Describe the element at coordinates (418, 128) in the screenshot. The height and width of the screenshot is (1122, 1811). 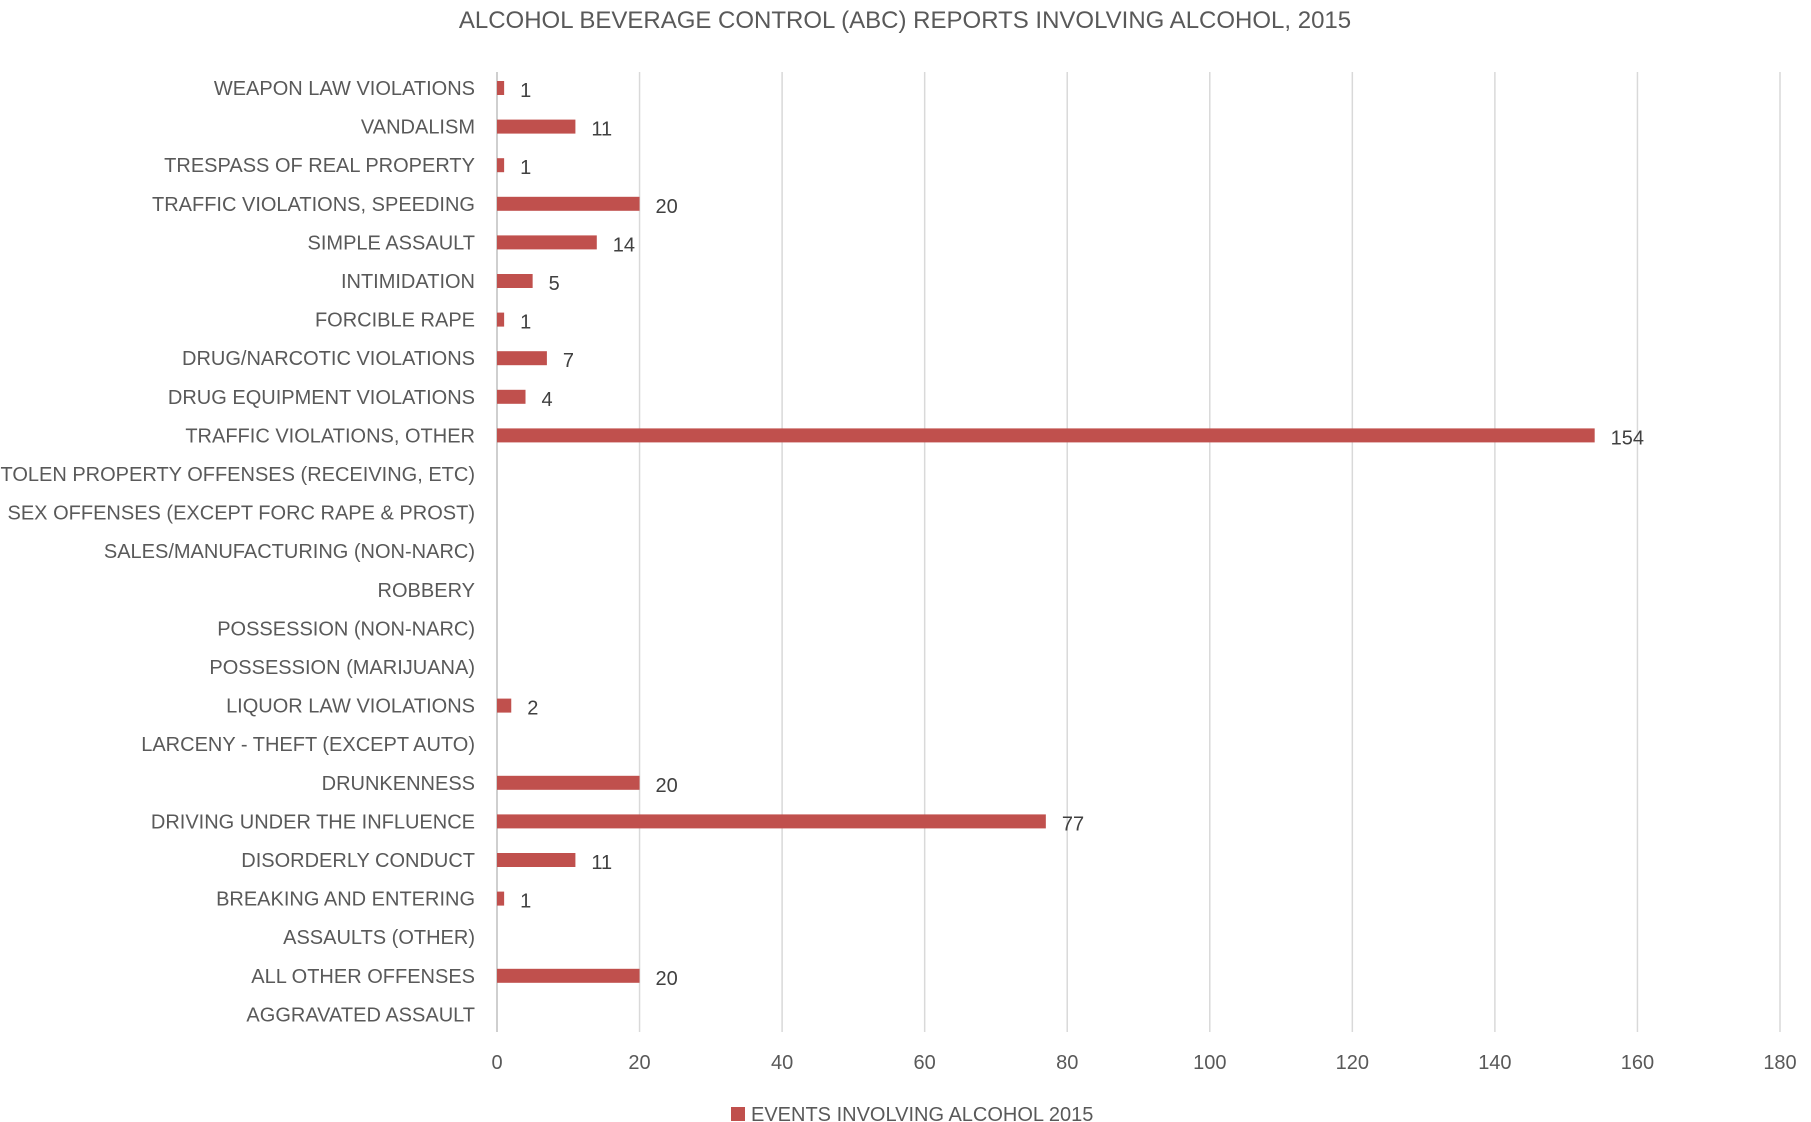
I see `category-label: VANDALISM` at that location.